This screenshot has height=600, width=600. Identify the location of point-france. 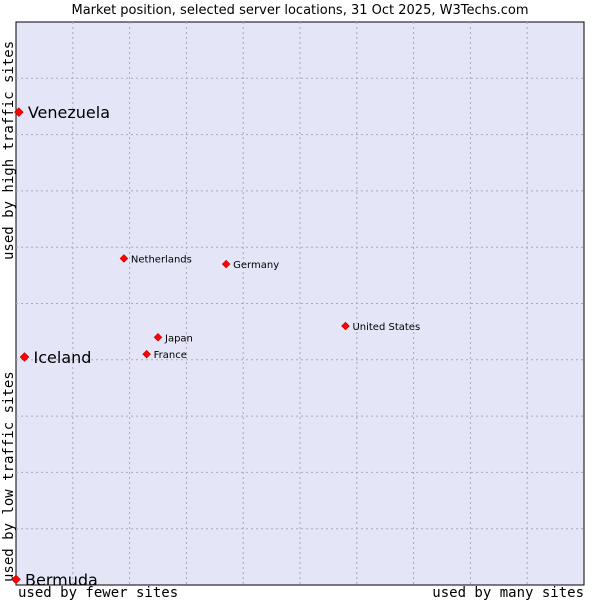
(146, 354).